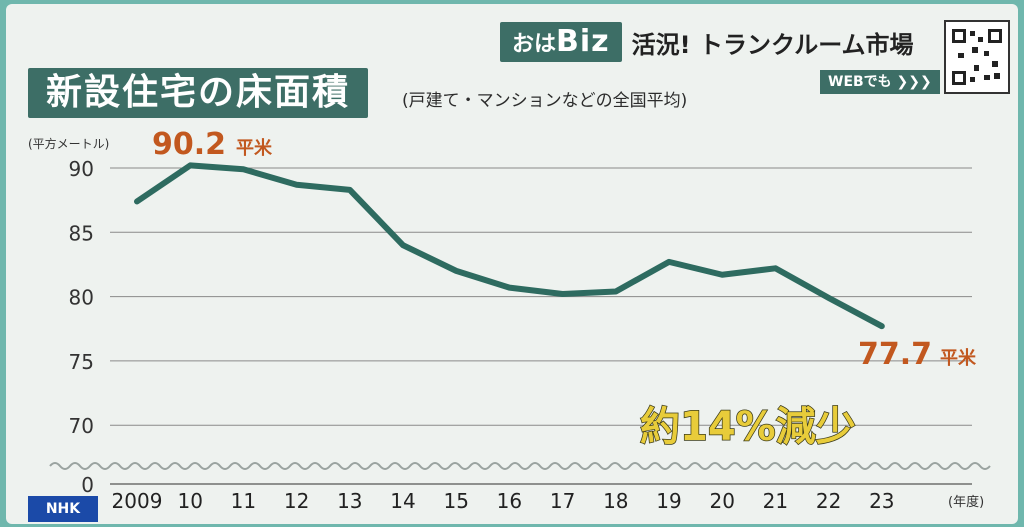 This screenshot has height=527, width=1024. Describe the element at coordinates (455, 501) in the screenshot. I see `x-tick-label: 15` at that location.